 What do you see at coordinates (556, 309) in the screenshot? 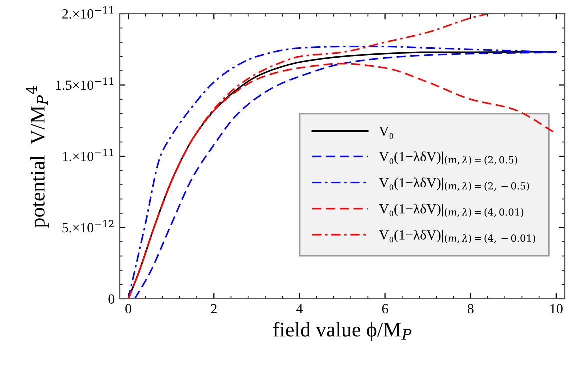
I see `x-tick-label: 10` at bounding box center [556, 309].